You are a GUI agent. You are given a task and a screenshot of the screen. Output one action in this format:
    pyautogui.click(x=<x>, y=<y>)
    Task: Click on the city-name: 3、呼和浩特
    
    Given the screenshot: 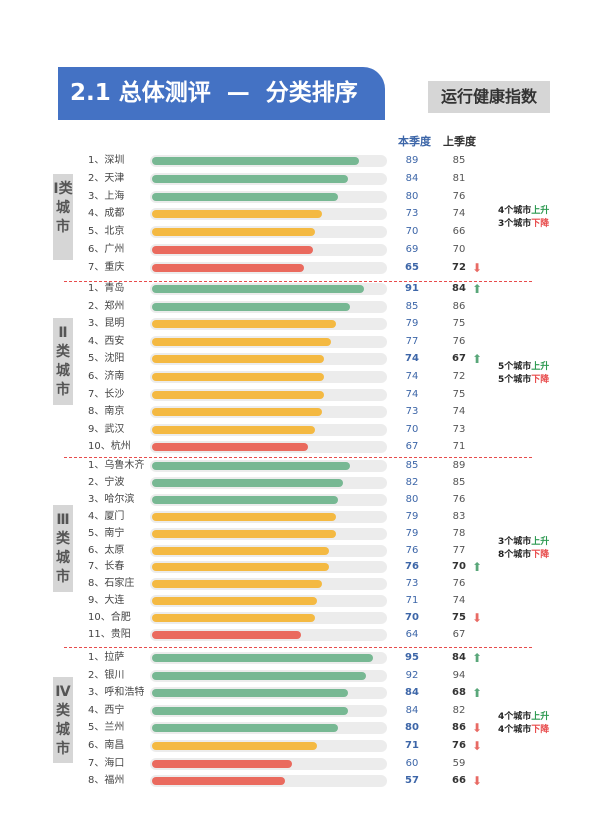 What is the action you would take?
    pyautogui.click(x=116, y=693)
    